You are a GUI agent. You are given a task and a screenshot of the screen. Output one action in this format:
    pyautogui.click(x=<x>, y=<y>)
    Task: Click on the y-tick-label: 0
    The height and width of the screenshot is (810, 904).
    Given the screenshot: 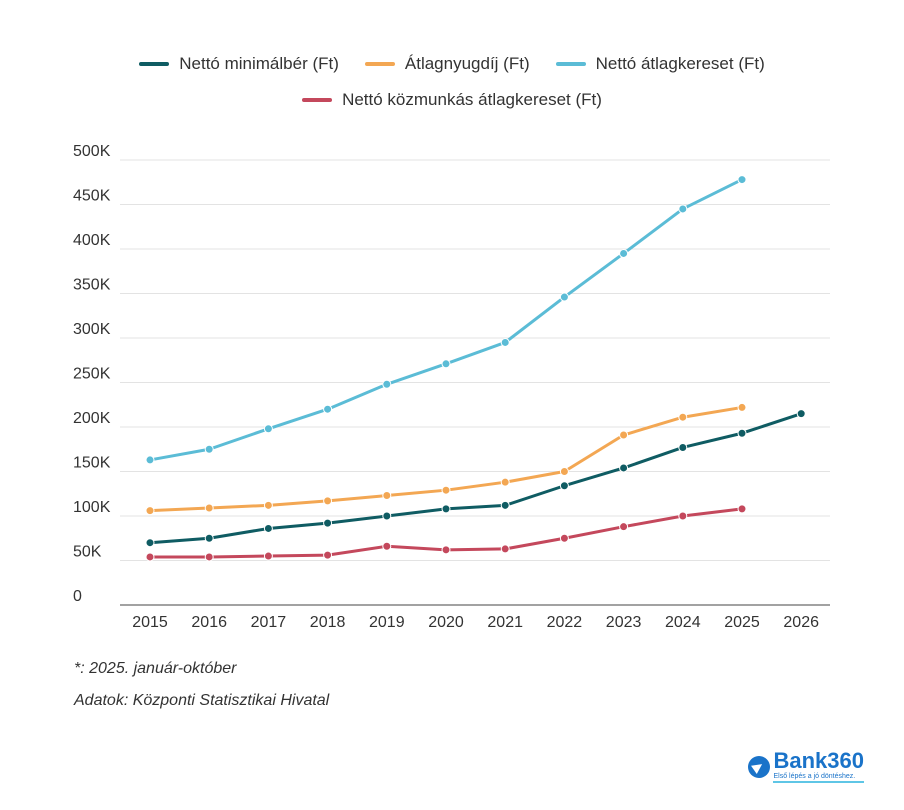 What is the action you would take?
    pyautogui.click(x=77, y=596)
    